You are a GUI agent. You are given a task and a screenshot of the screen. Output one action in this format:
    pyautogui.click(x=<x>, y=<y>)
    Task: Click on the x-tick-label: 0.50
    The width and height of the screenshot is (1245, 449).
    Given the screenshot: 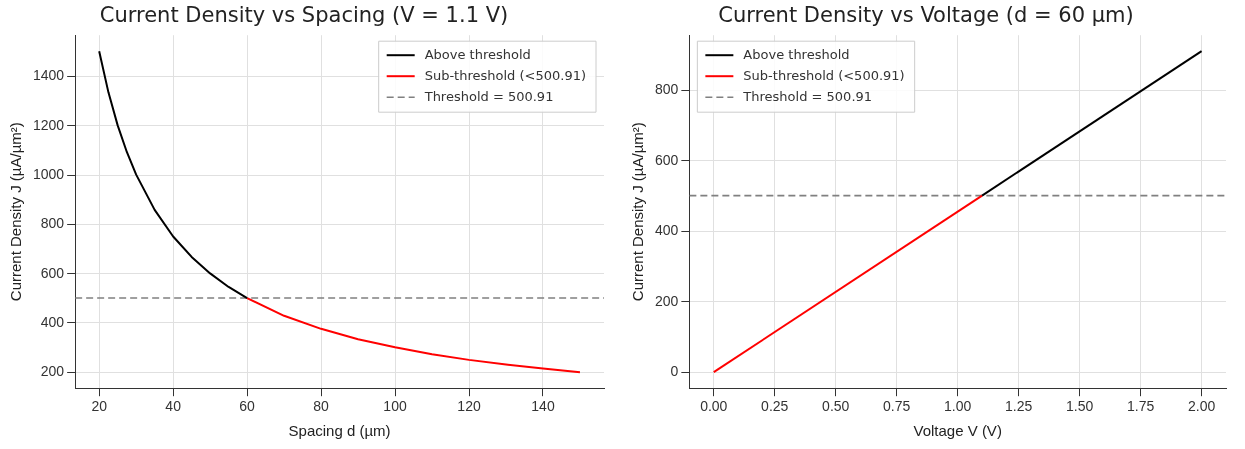 What is the action you would take?
    pyautogui.click(x=836, y=406)
    